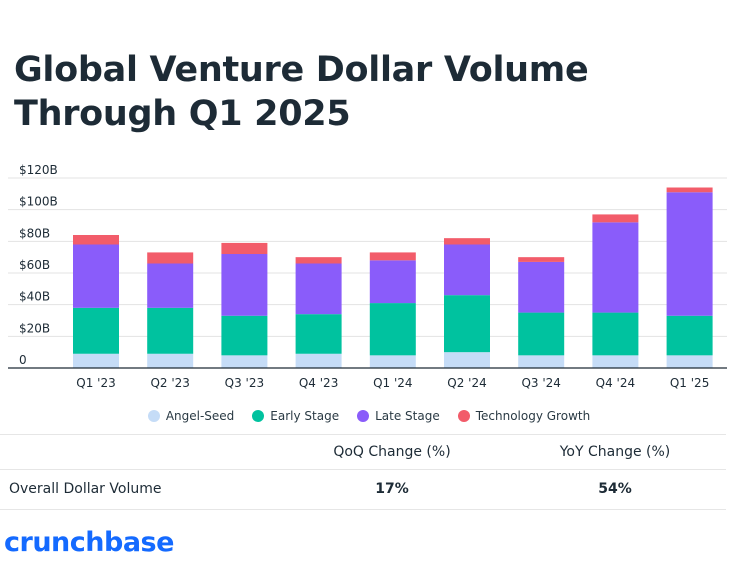 Image resolution: width=738 pixels, height=575 pixels. I want to click on qoq-value: 17%, so click(392, 489).